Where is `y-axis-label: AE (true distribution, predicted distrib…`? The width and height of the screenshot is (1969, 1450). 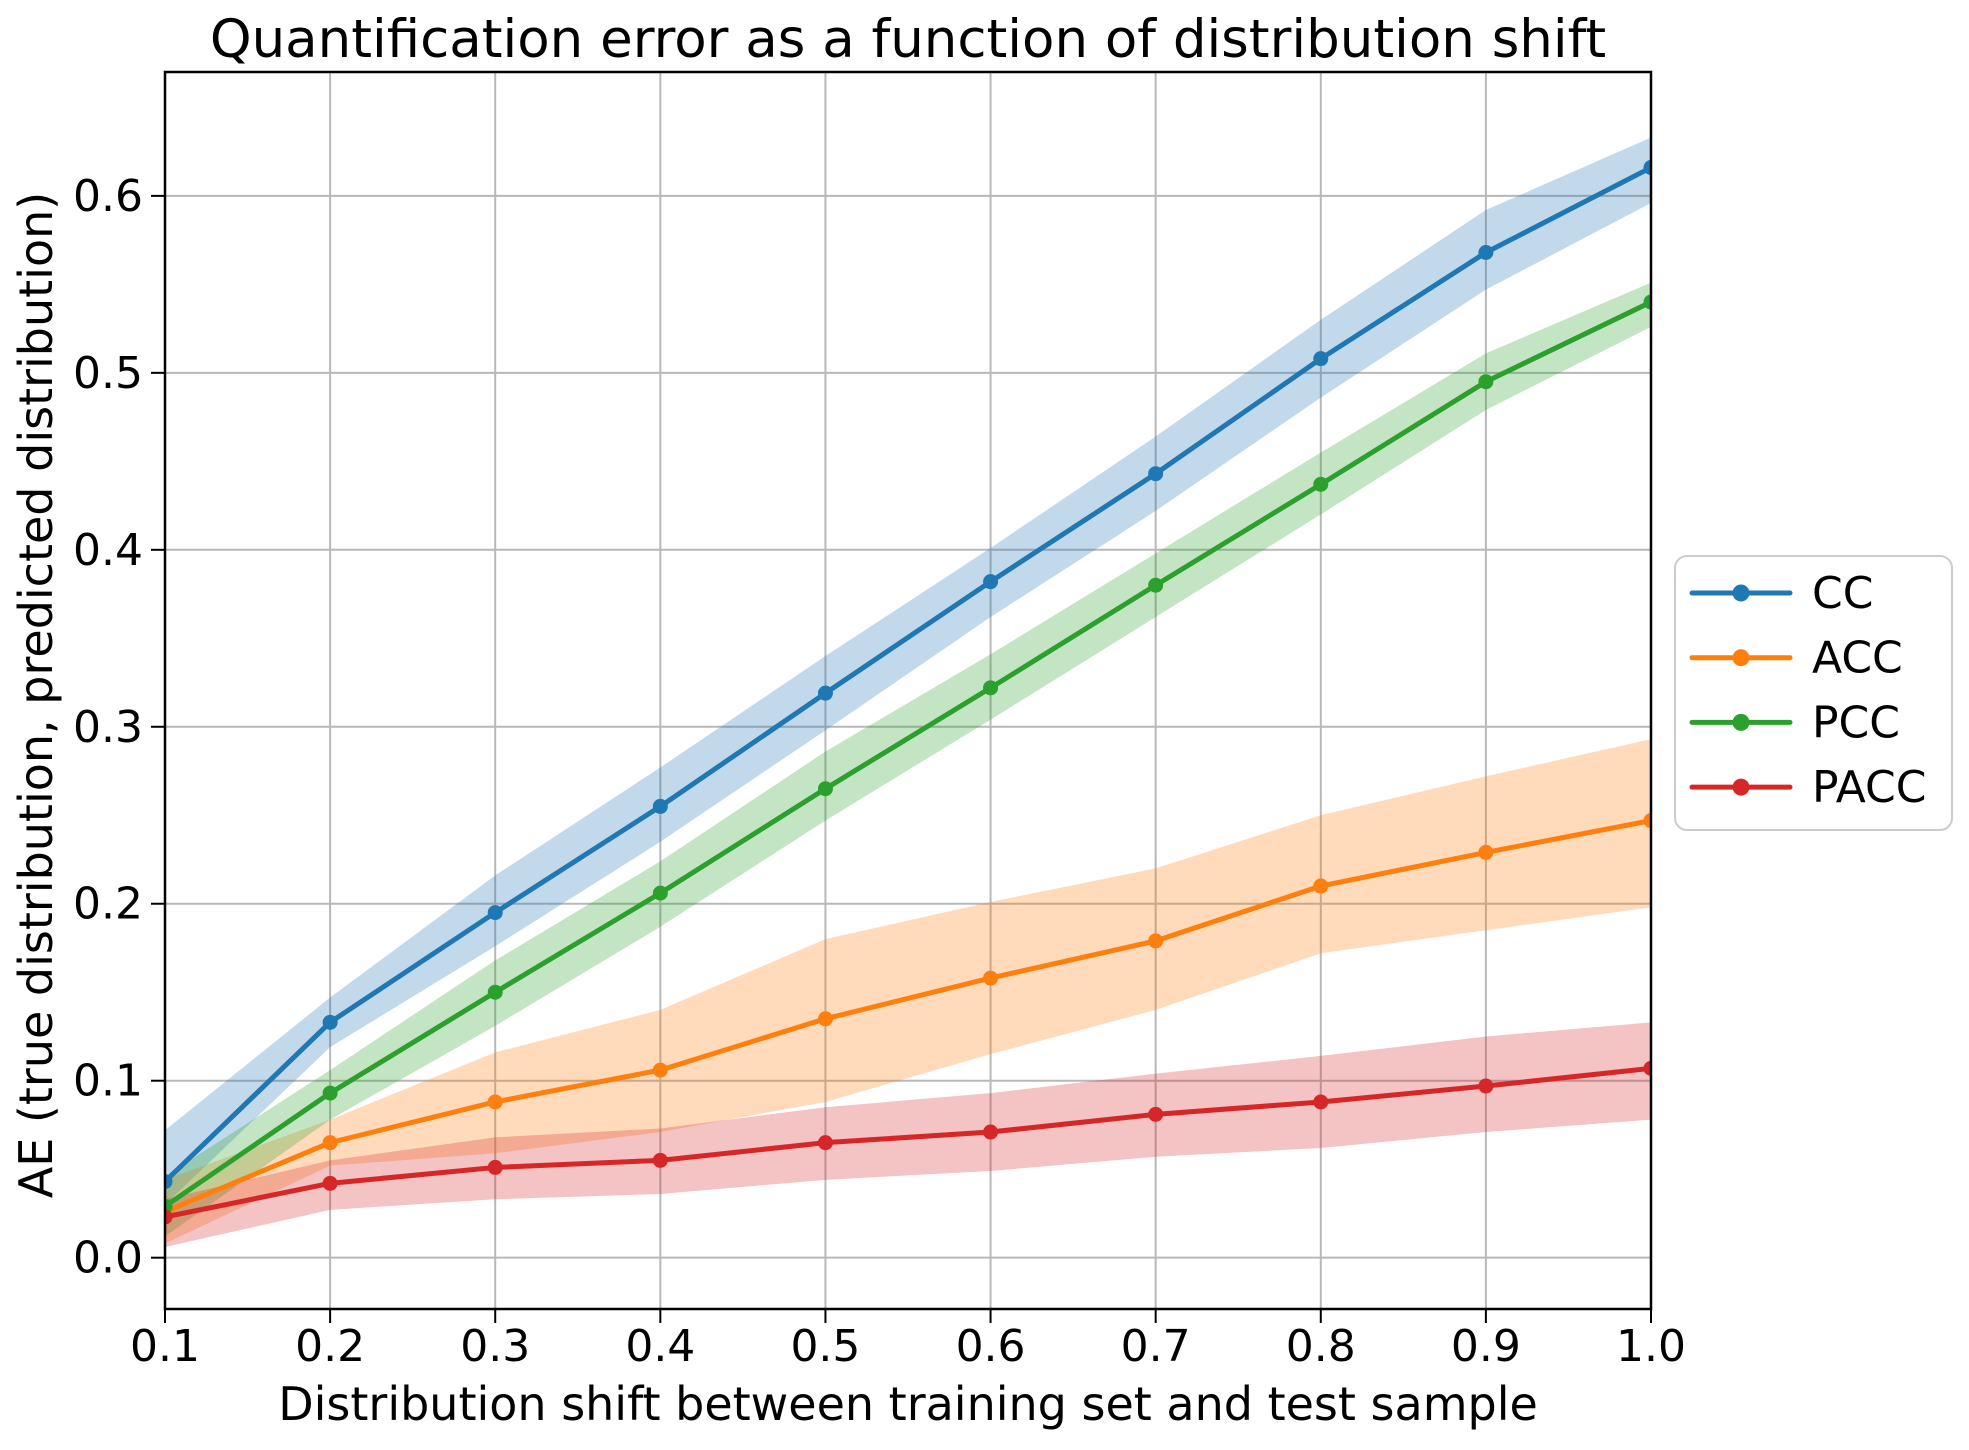
y-axis-label: AE (true distribution, predicted distrib… is located at coordinates (36, 695).